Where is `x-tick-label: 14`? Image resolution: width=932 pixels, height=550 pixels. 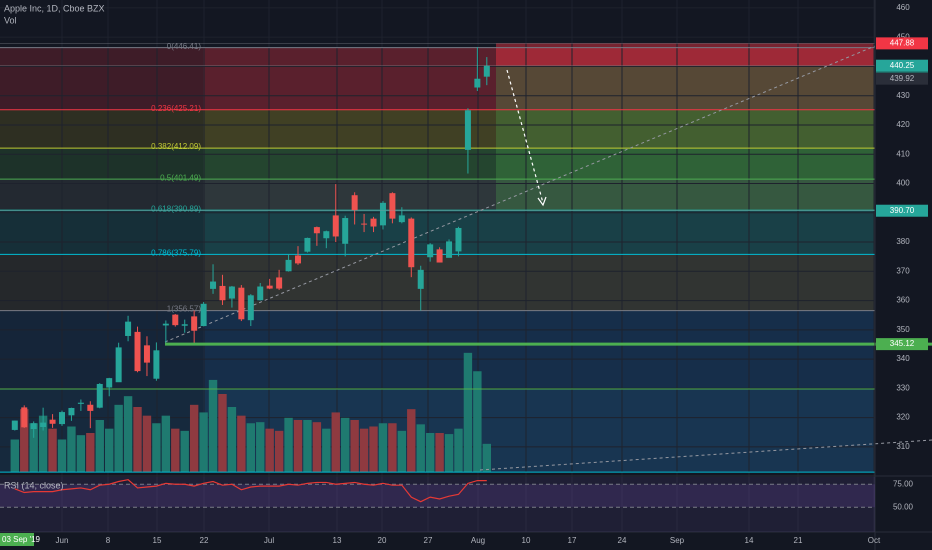
x-tick-label: 14 is located at coordinates (749, 540).